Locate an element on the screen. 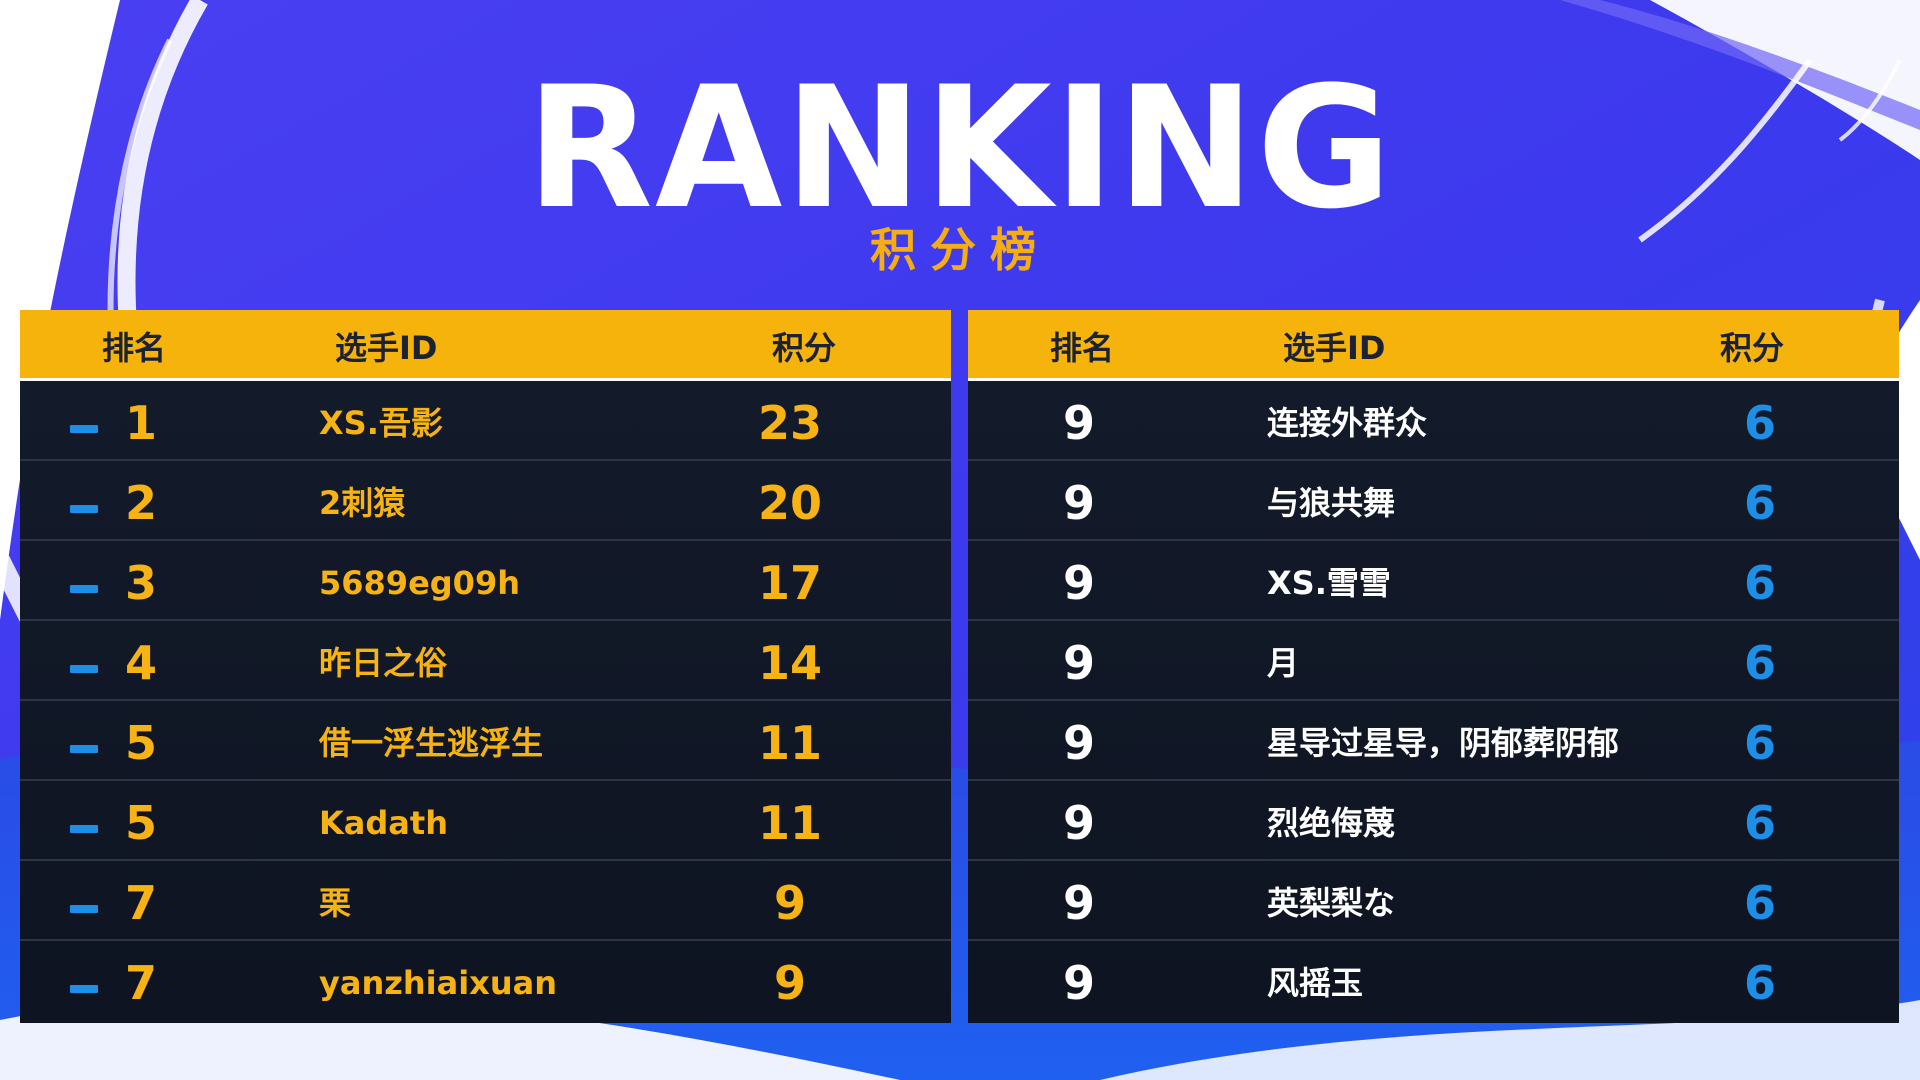 The height and width of the screenshot is (1080, 1920). table-row: 4 昨日之俗 14 is located at coordinates (485, 661).